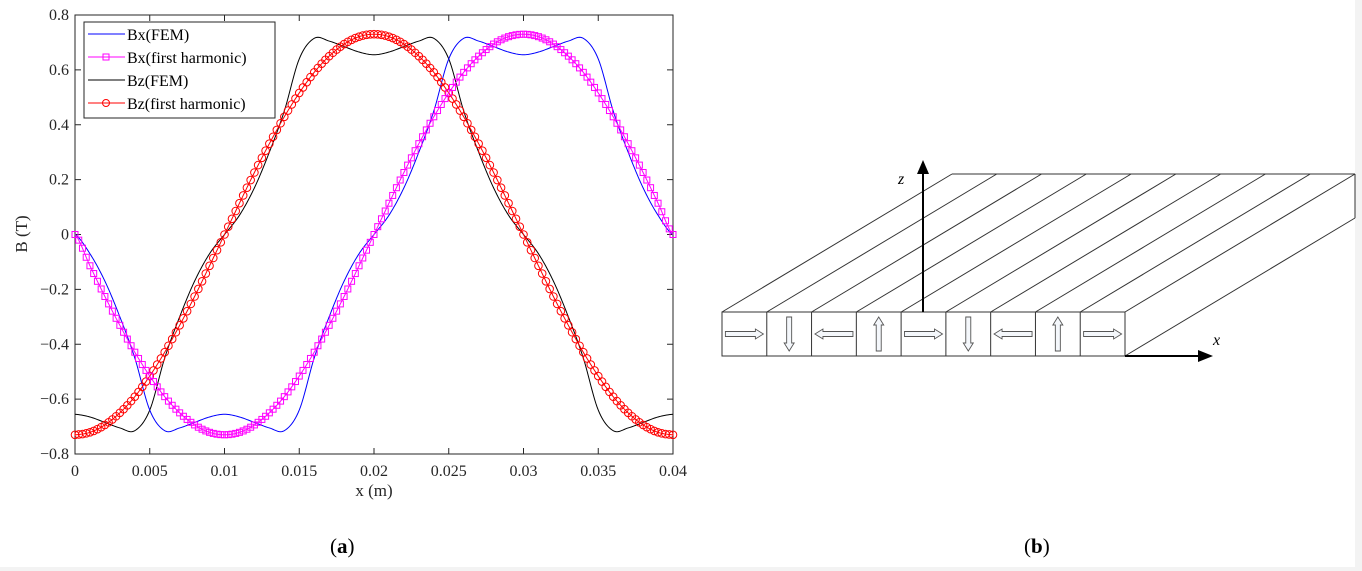 This screenshot has height=571, width=1362. Describe the element at coordinates (59, 15) in the screenshot. I see `y-tick-label: 0.8` at that location.